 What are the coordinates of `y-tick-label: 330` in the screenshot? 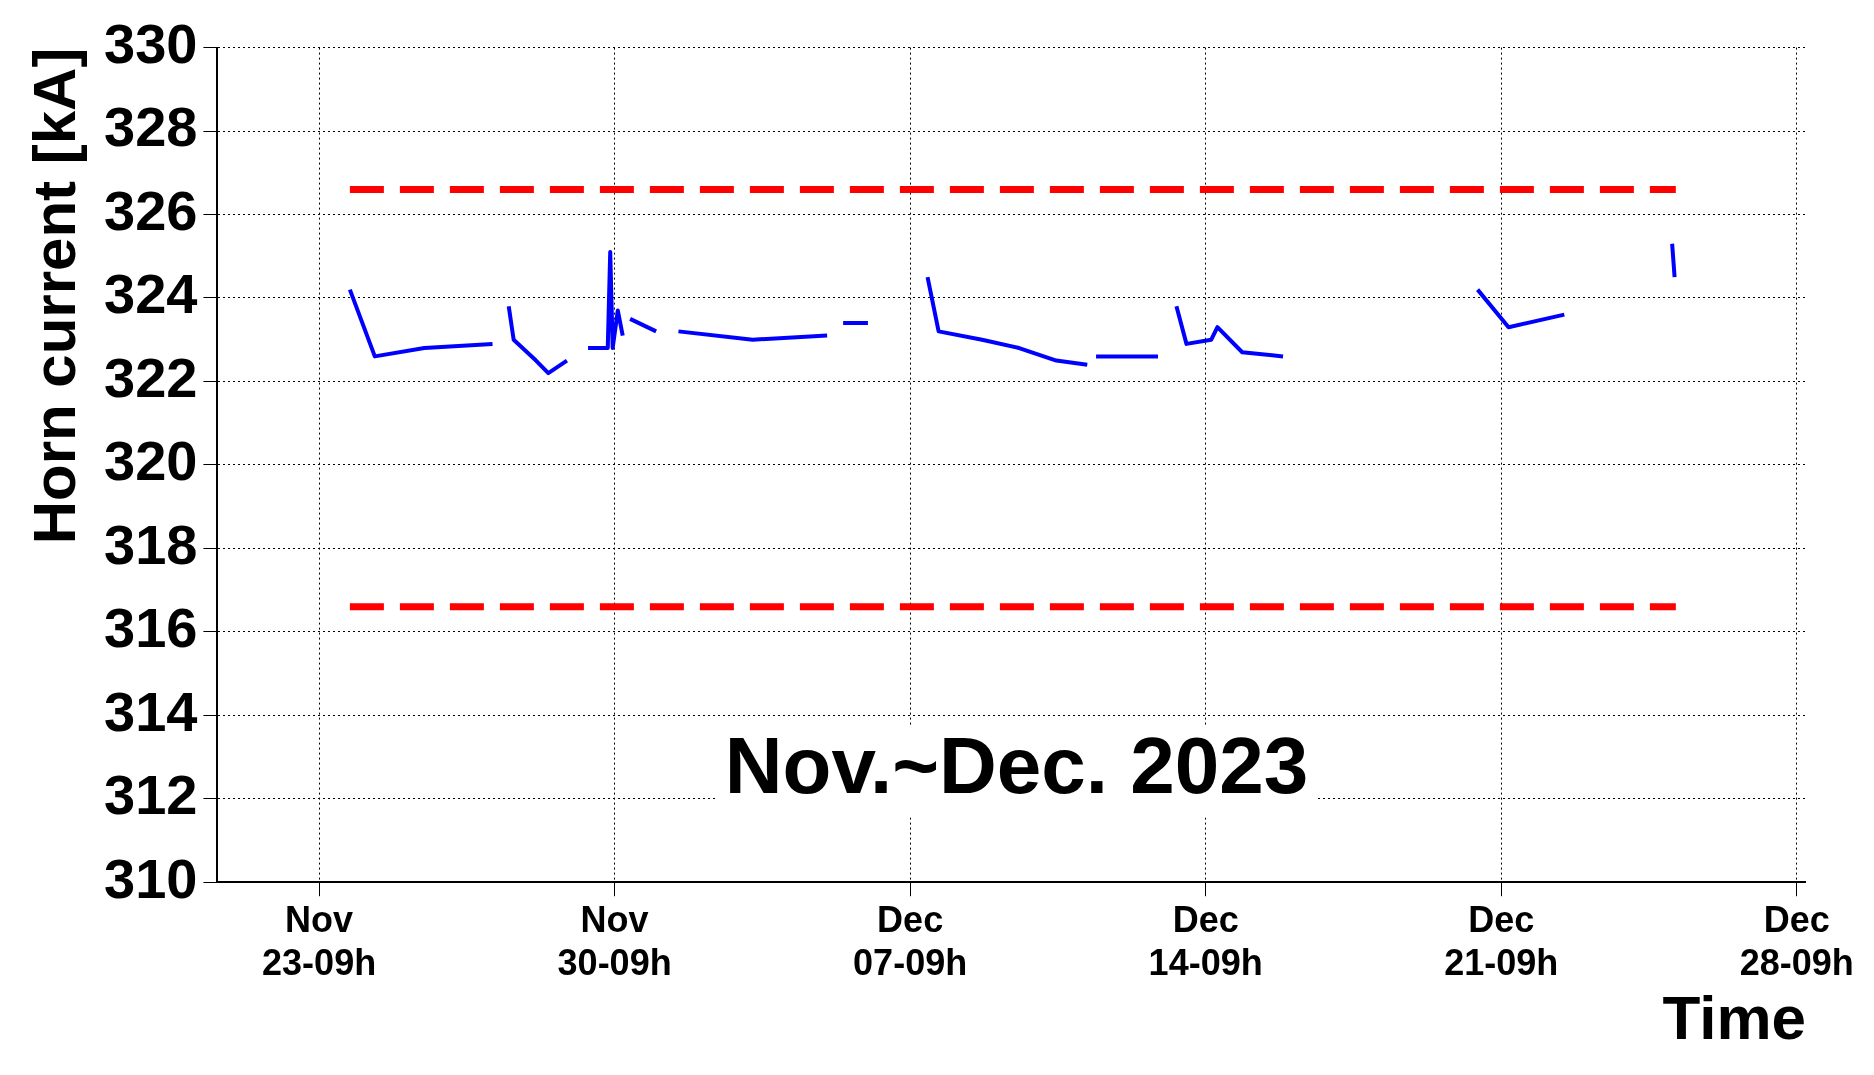 It's located at (151, 44).